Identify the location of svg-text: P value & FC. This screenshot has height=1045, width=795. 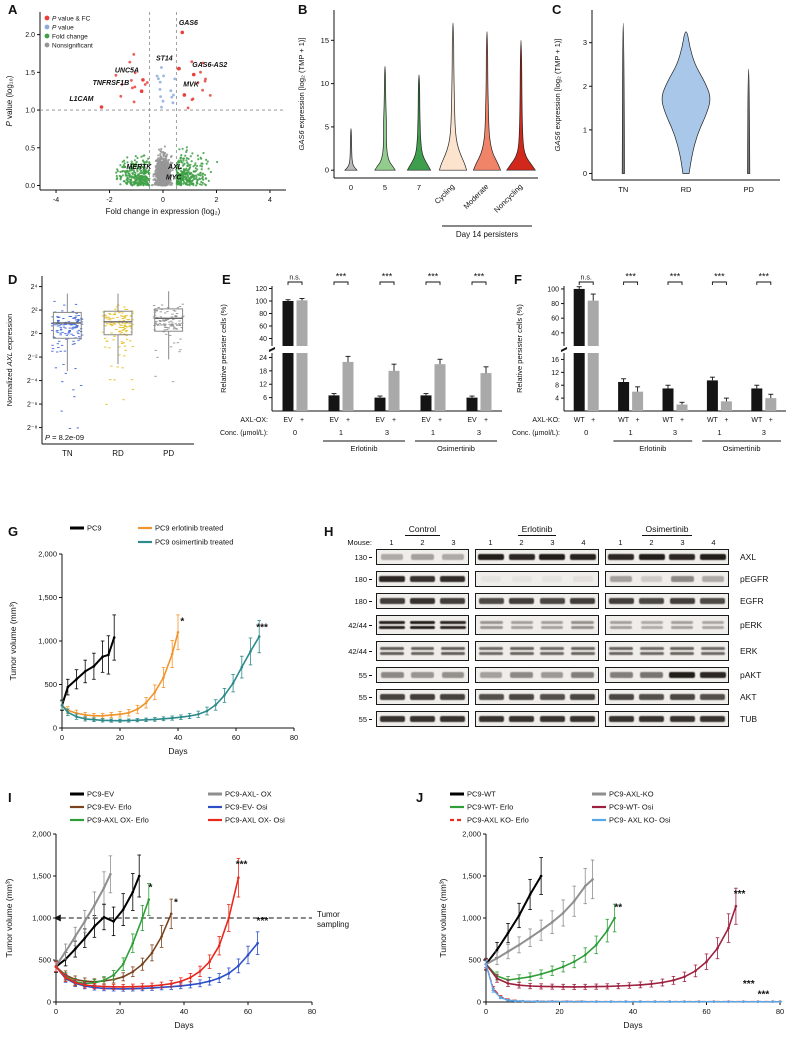
(71, 18).